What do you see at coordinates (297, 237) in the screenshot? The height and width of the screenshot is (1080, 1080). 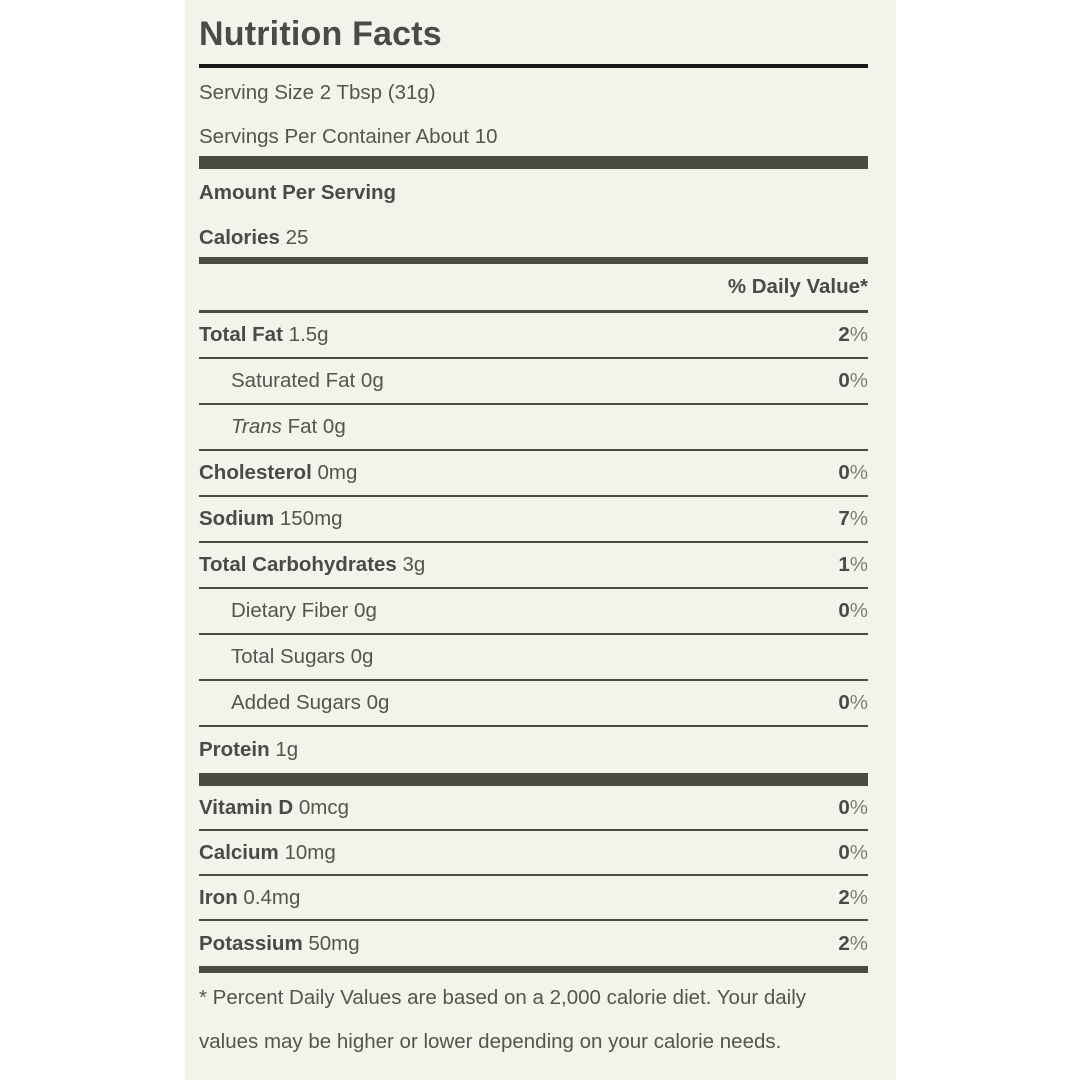 I see `calories-value: 25` at bounding box center [297, 237].